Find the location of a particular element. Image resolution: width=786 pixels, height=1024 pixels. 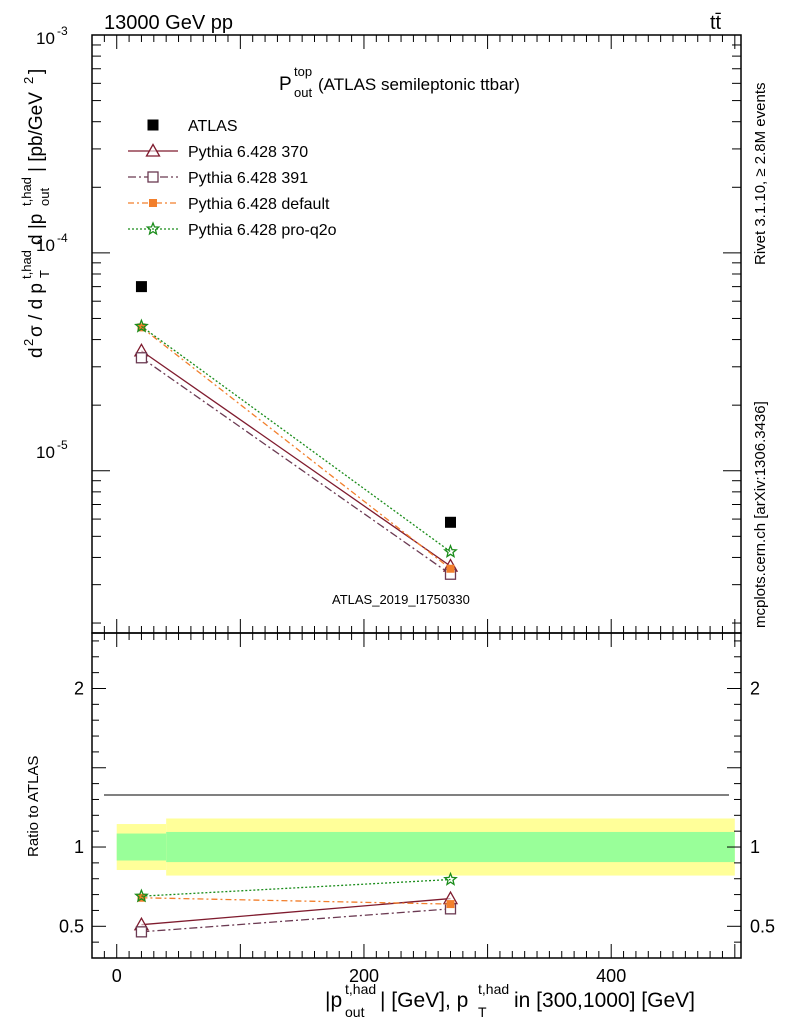

ratio-xtick-label: 0 is located at coordinates (117, 976).